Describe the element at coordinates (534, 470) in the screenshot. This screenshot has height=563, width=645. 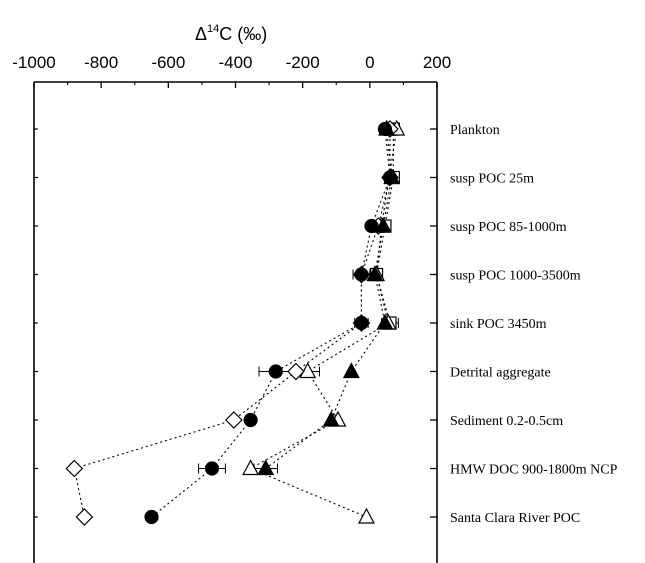
I see `category-label: HMW DOC 900-1800m NCP` at that location.